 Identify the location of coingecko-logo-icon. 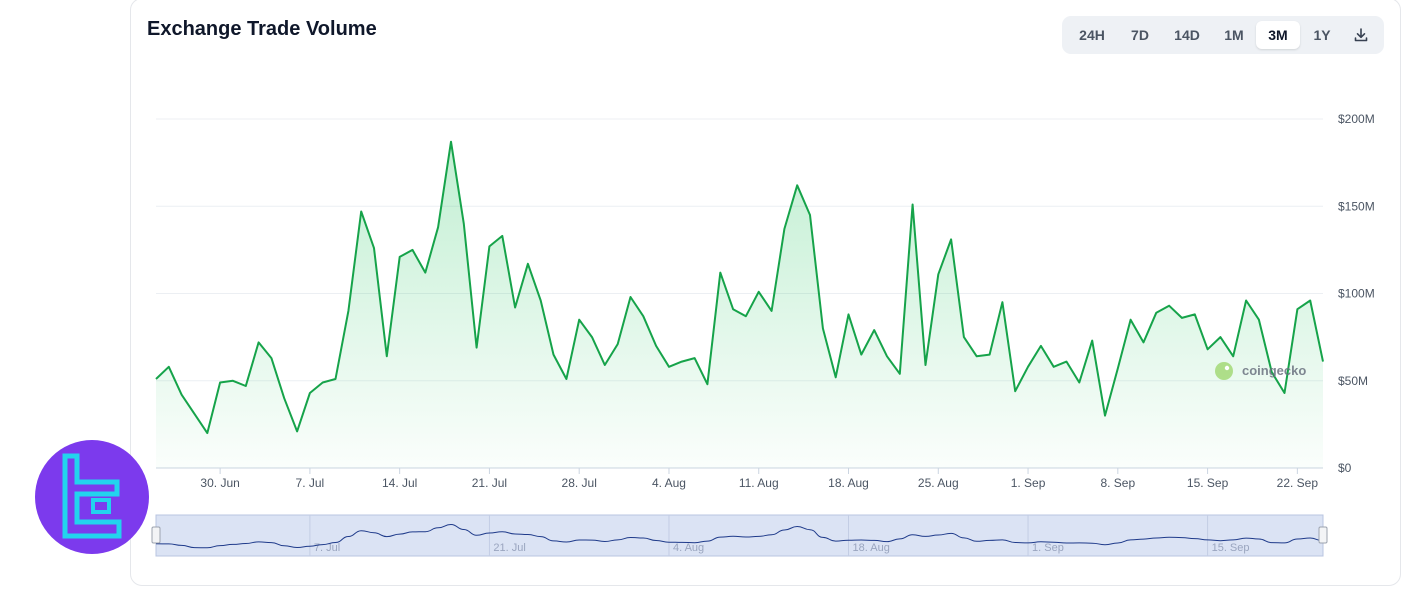
(1224, 371).